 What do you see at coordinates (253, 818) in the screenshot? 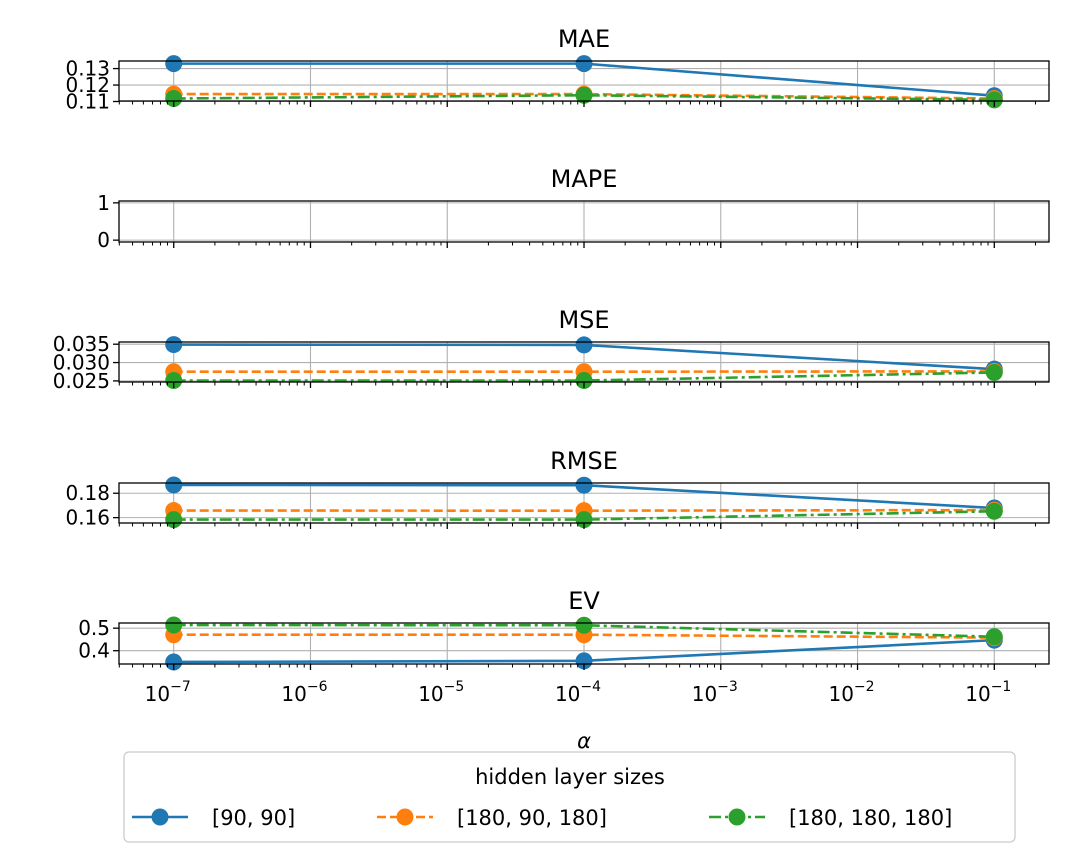
I see `legend-label: [90, 90]` at bounding box center [253, 818].